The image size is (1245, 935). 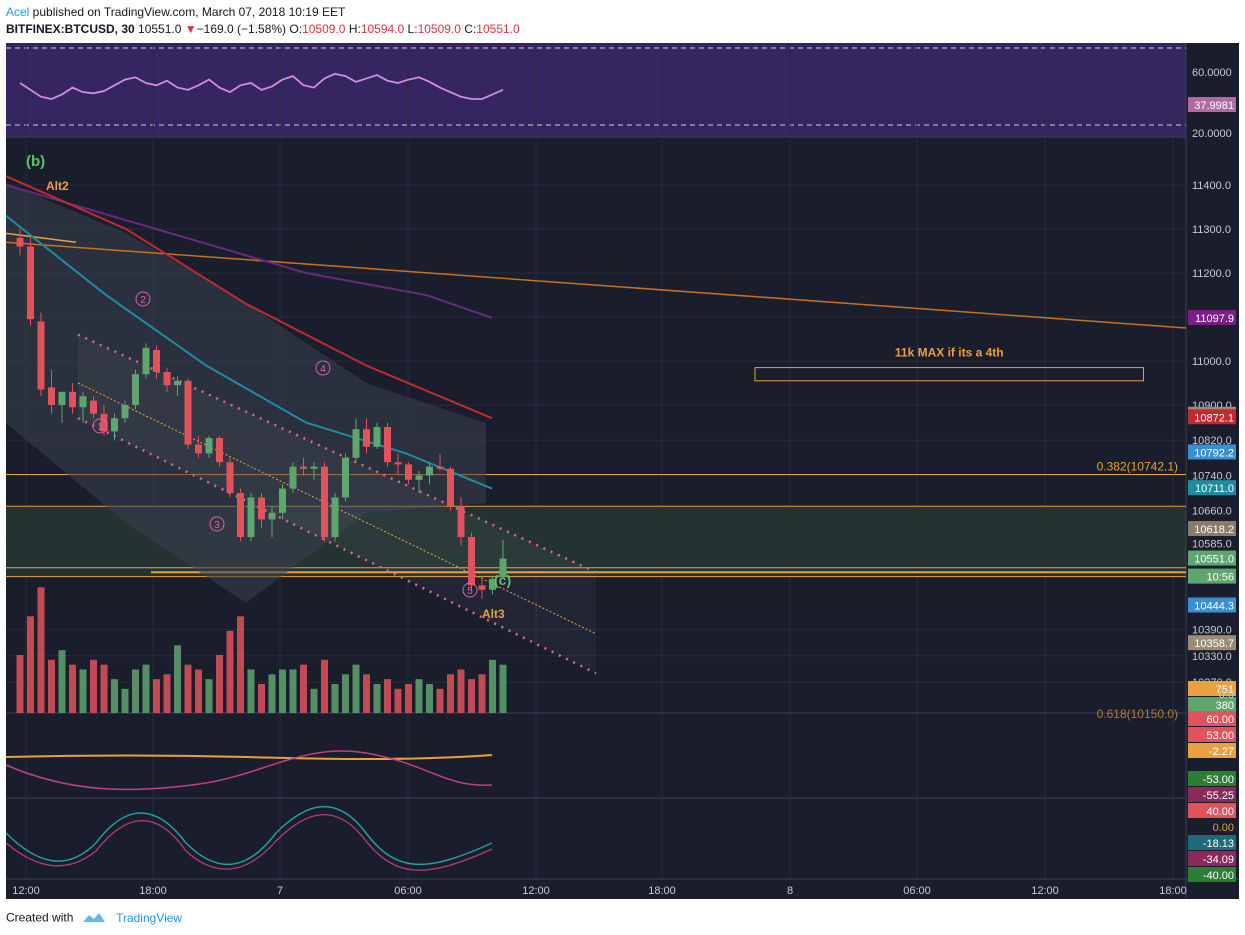 I want to click on price-badge: 10618.2, so click(x=1214, y=530).